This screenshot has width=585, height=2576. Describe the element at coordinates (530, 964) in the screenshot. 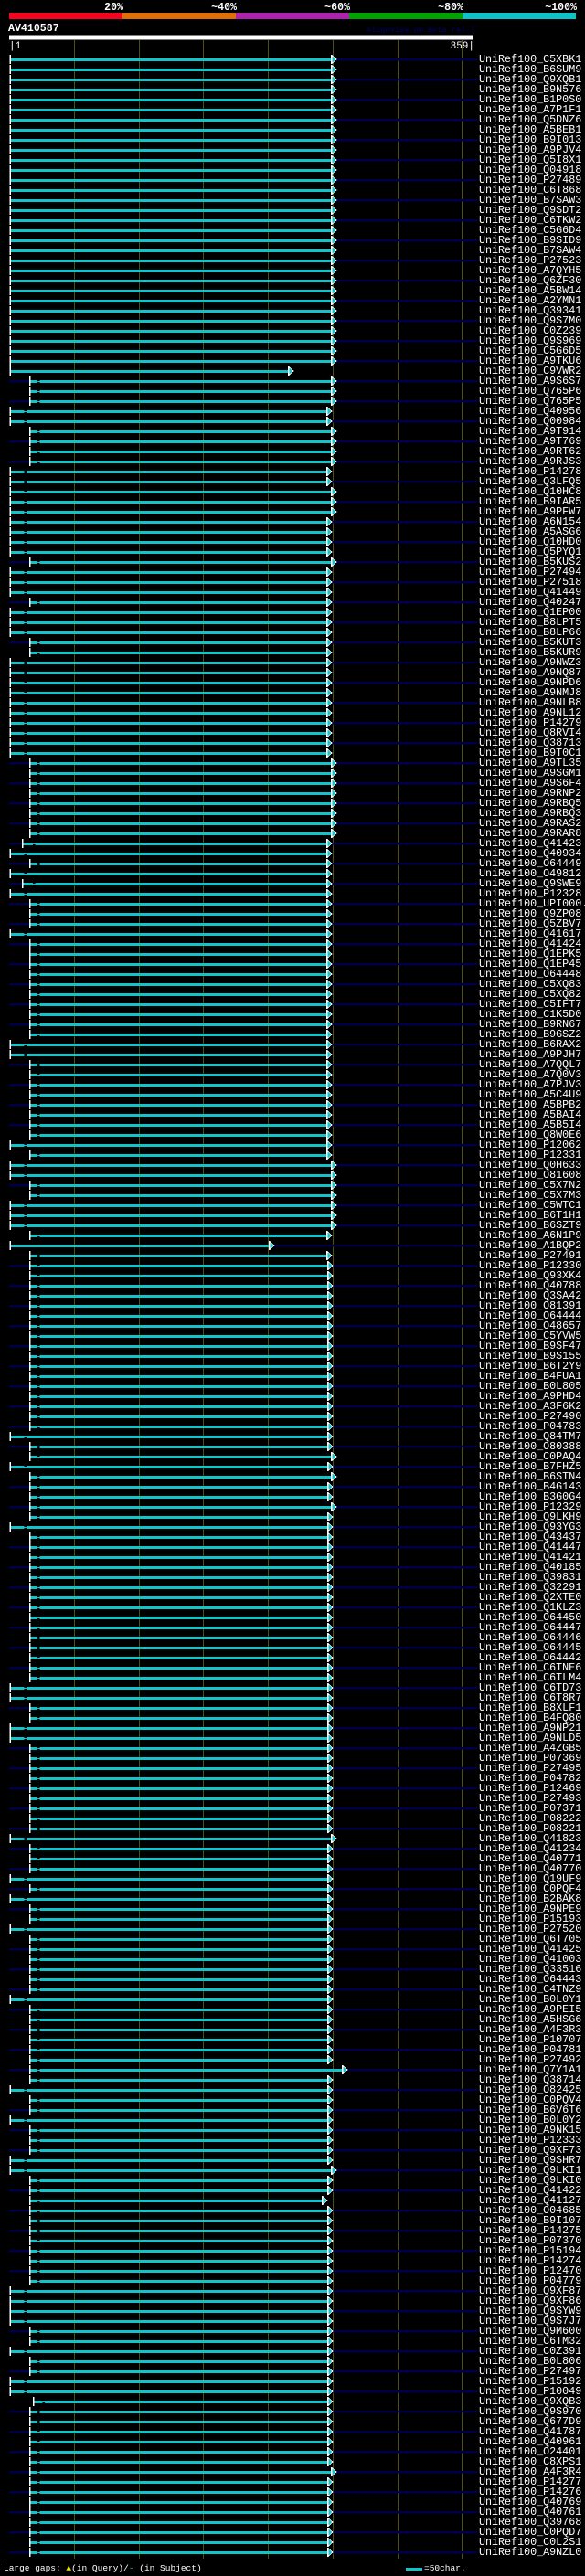

I see `svg-text: UniRef100_Q1EP45` at that location.